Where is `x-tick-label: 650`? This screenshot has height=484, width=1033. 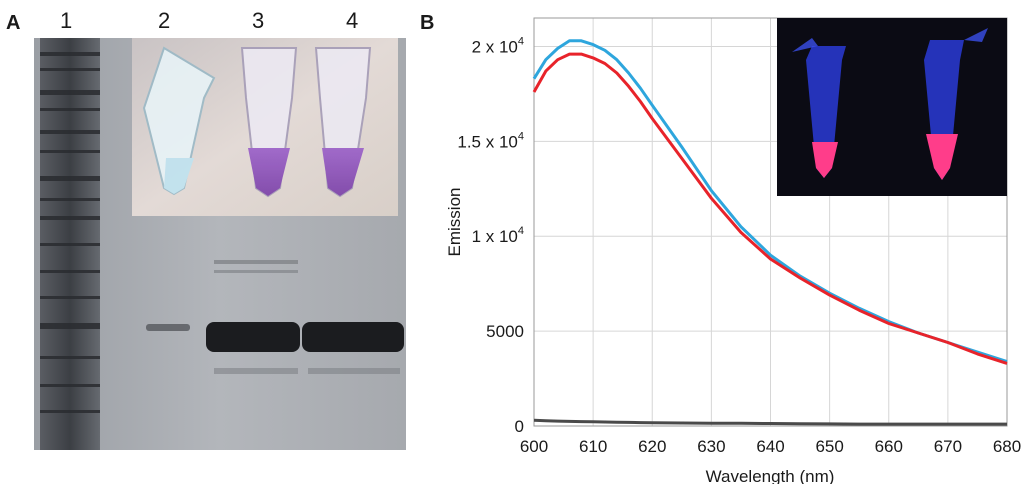 x-tick-label: 650 is located at coordinates (829, 446).